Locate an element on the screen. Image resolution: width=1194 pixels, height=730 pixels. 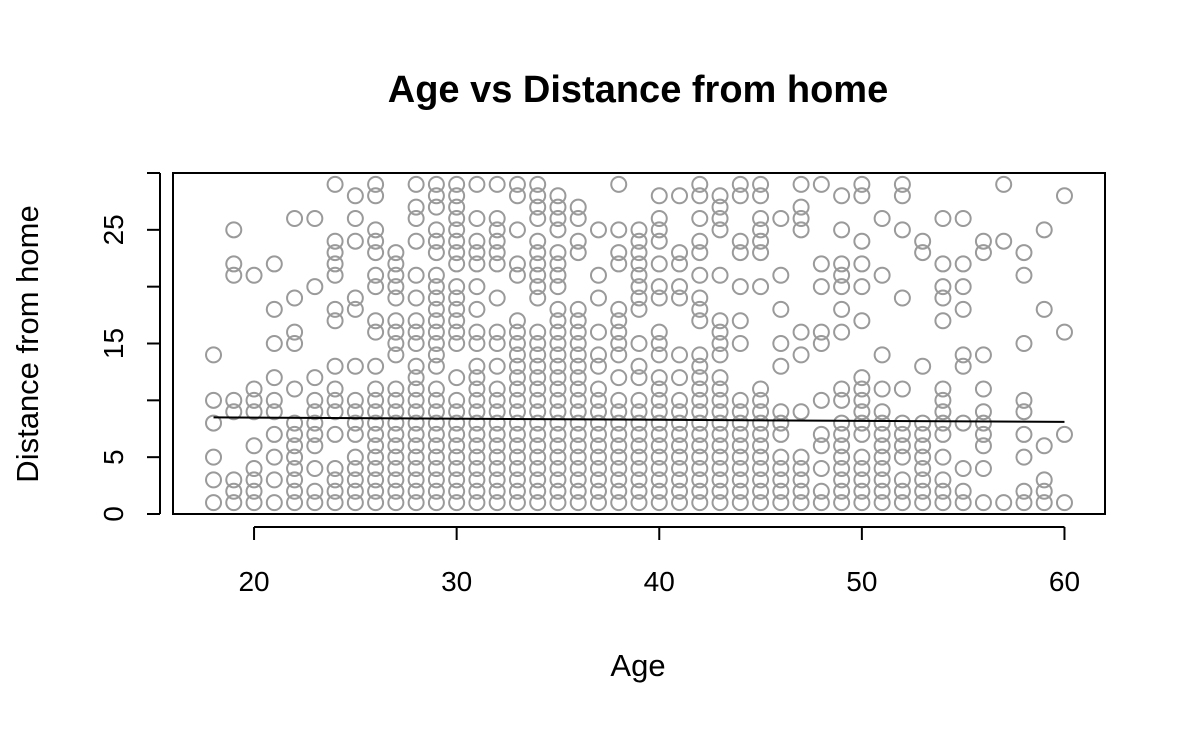
trend-line is located at coordinates (639, 419).